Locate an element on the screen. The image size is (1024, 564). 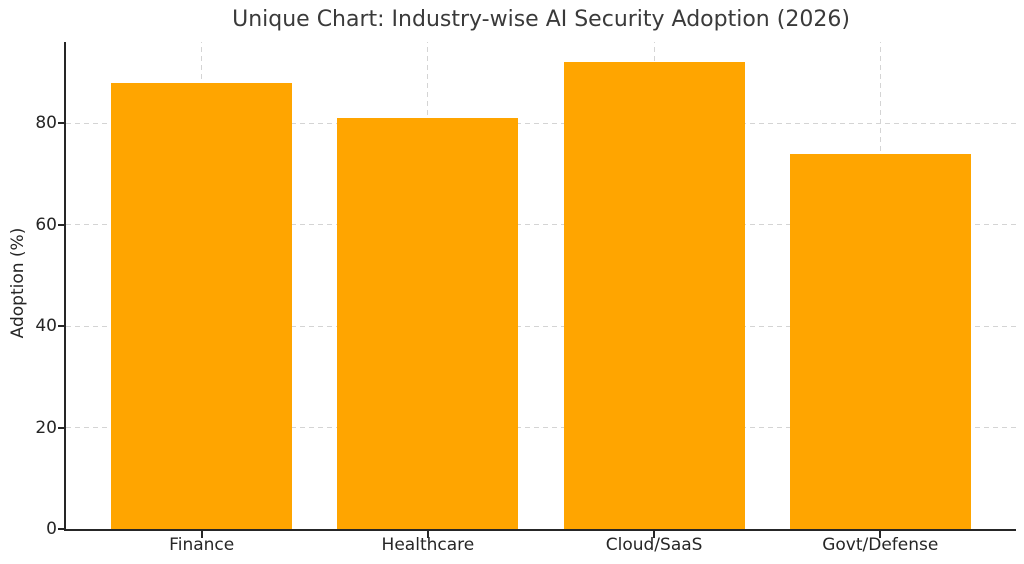
bar-finance is located at coordinates (202, 305).